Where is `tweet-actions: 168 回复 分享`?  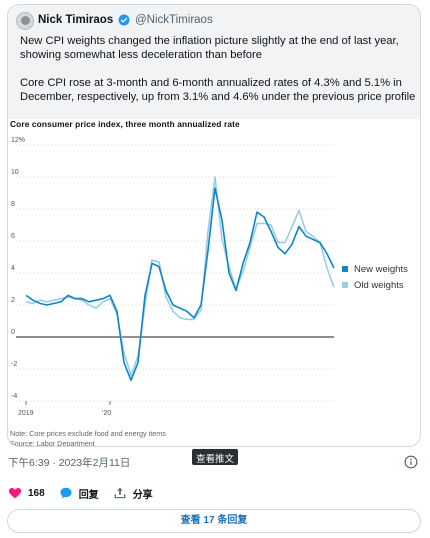 tweet-actions: 168 回复 分享 is located at coordinates (87, 493).